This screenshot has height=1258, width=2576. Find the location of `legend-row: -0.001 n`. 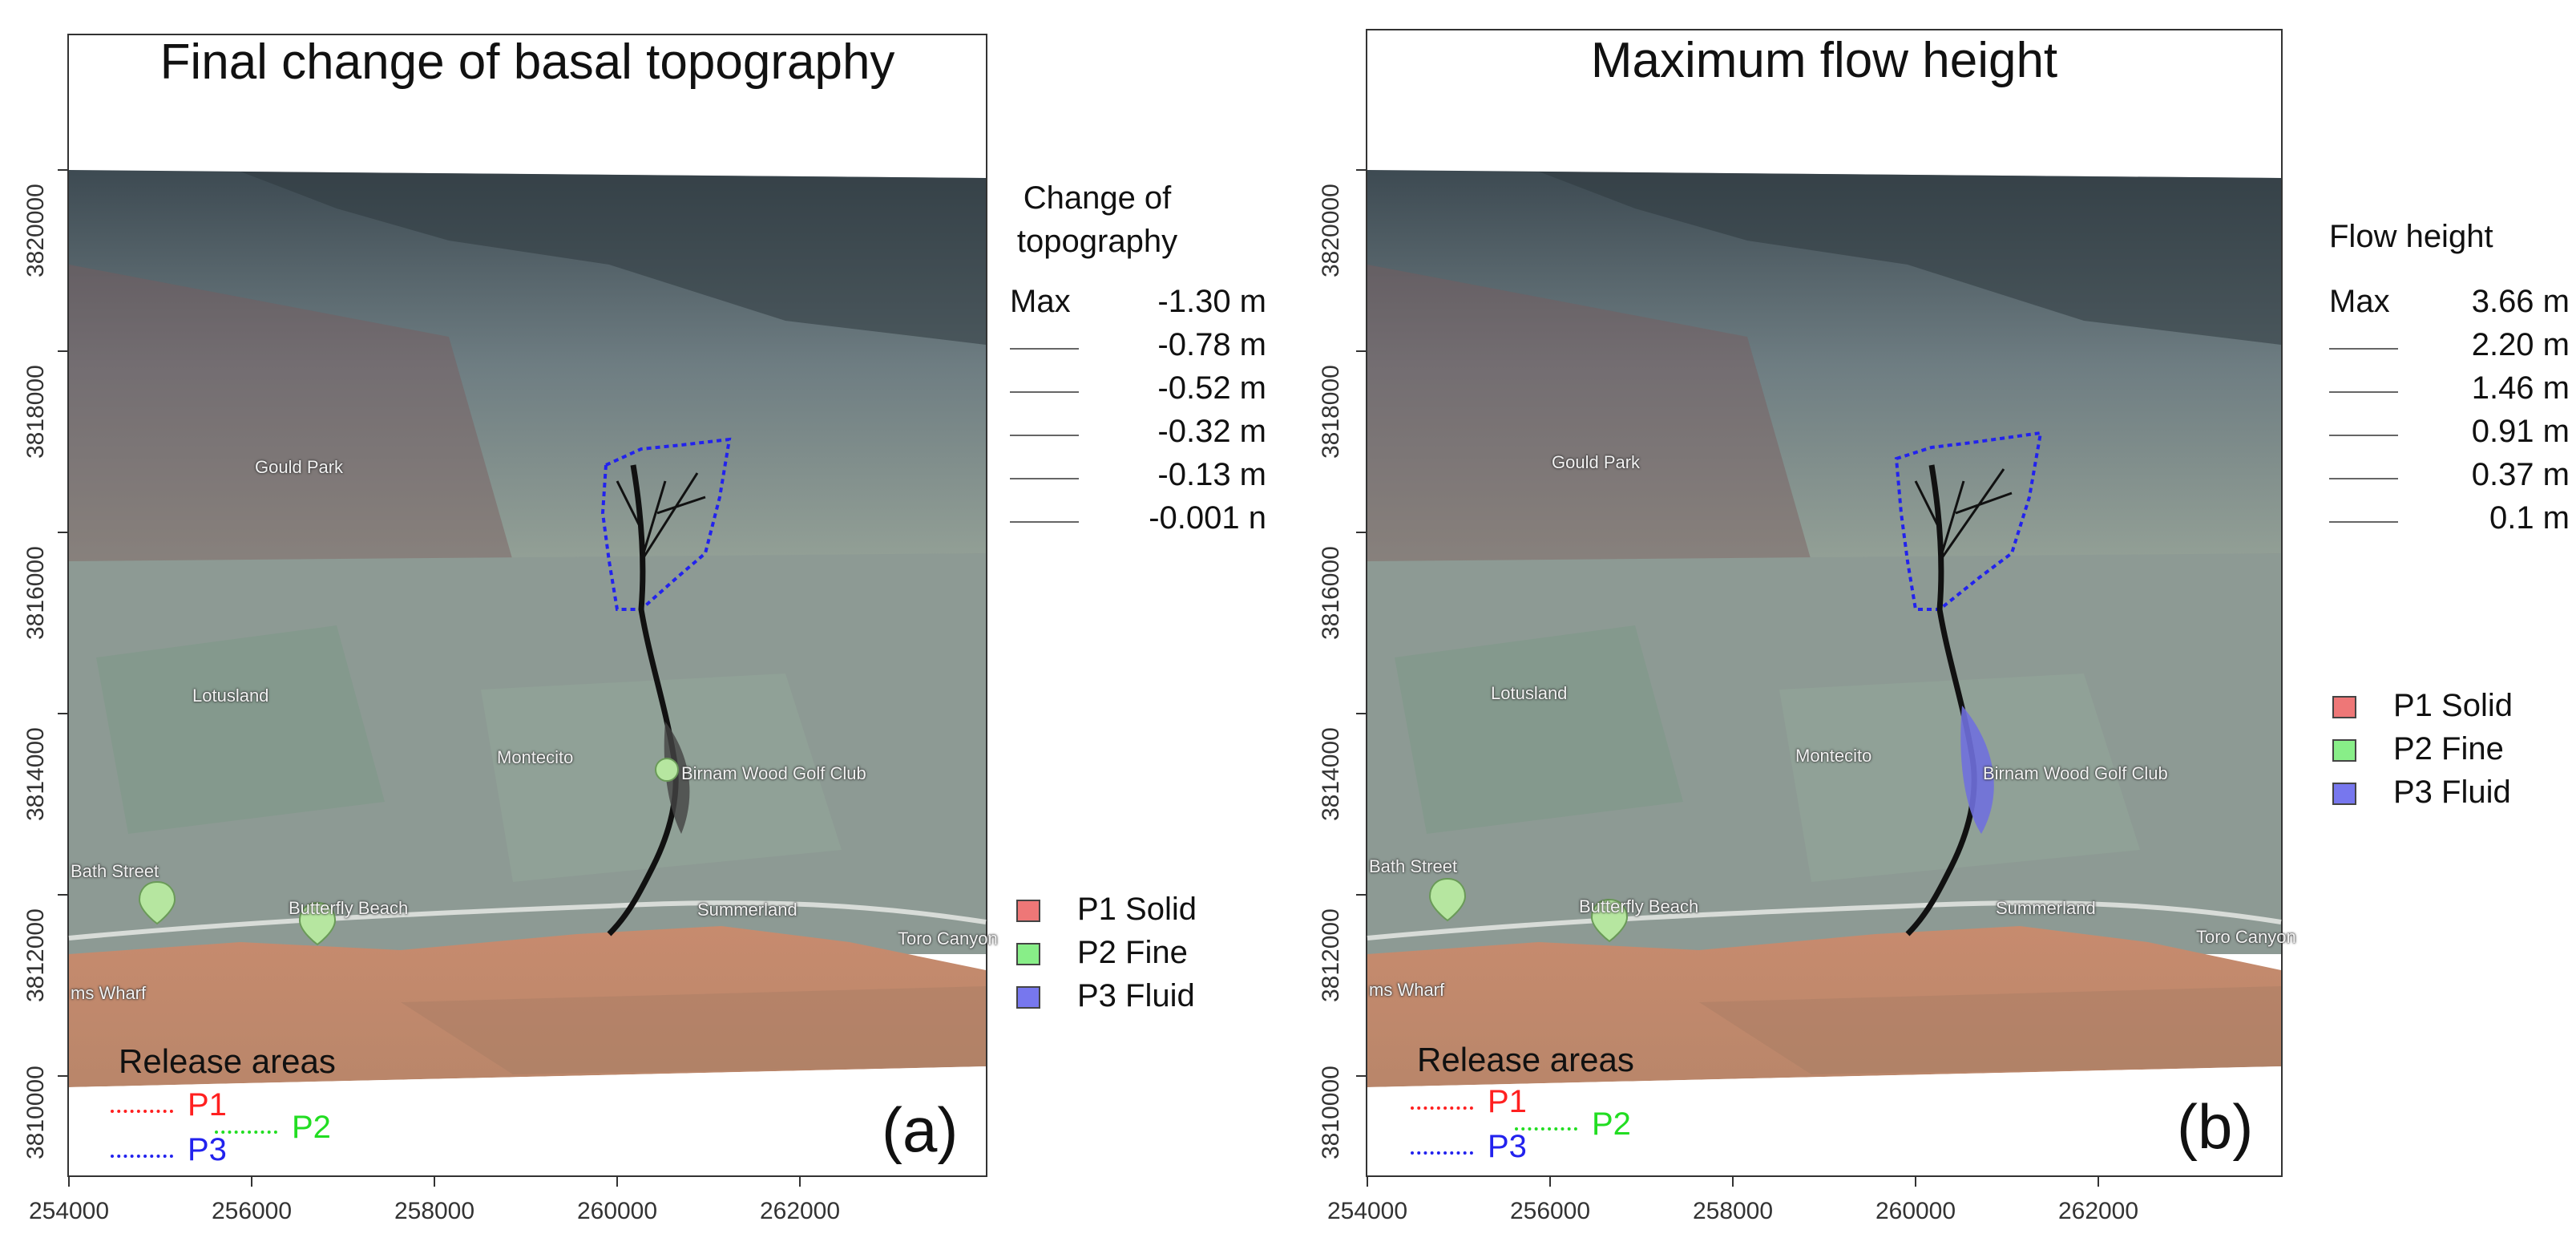

legend-row: -0.001 n is located at coordinates (1138, 520).